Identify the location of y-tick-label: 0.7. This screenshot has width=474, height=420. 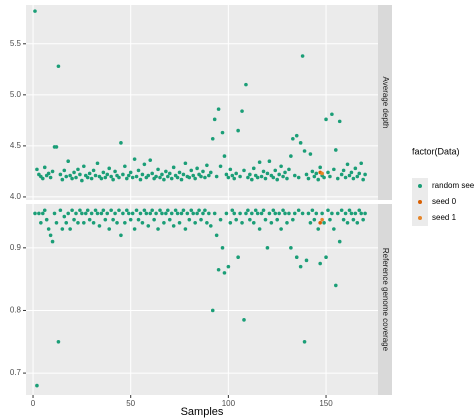
(16, 372).